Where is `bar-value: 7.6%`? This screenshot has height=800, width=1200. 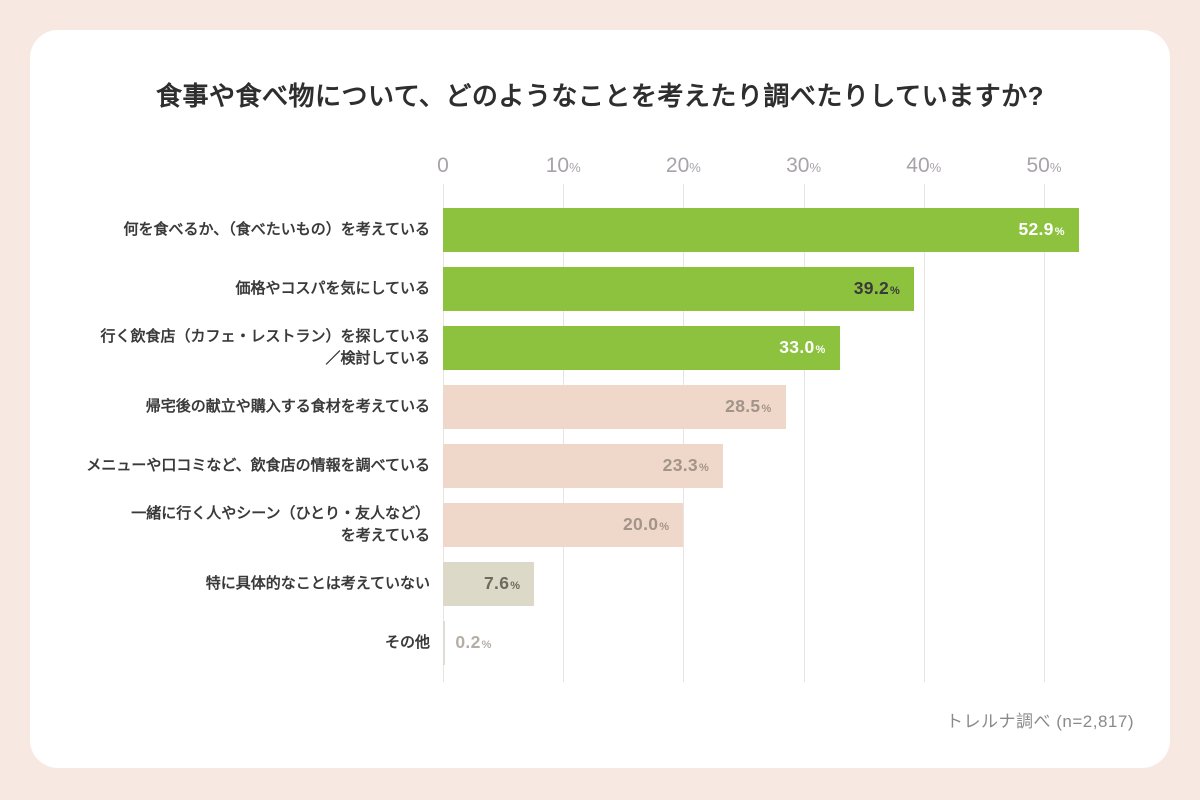
bar-value: 7.6% is located at coordinates (502, 583).